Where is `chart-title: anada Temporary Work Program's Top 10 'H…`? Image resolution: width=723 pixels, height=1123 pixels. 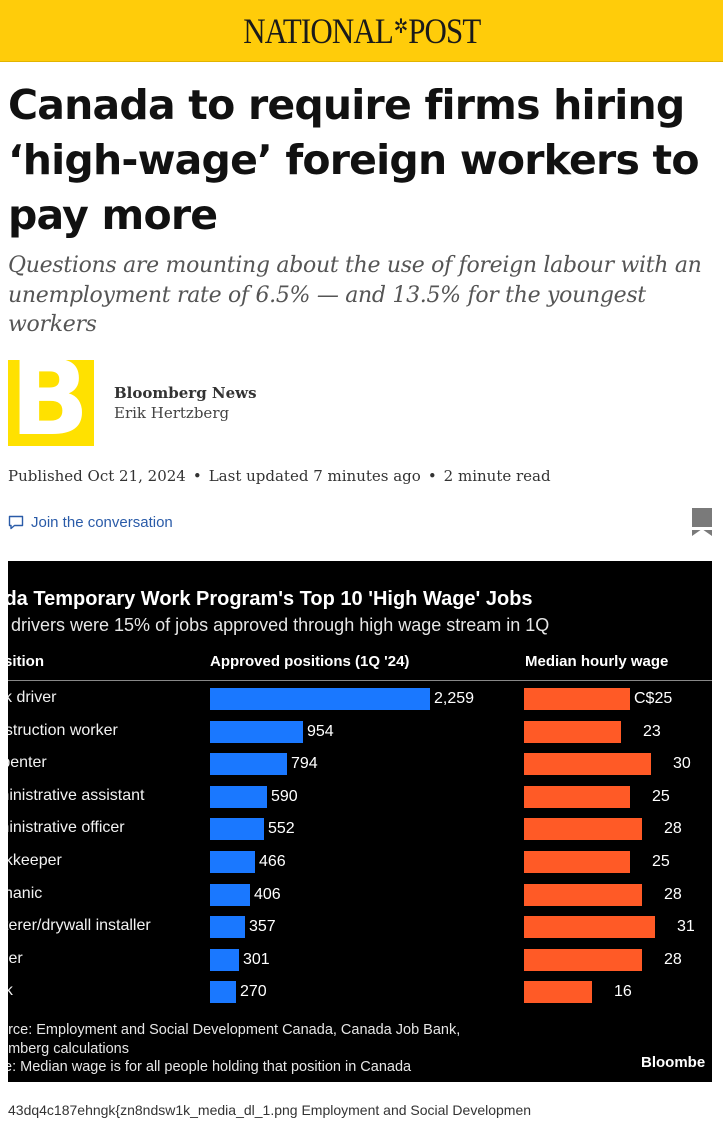 chart-title: anada Temporary Work Program's Top 10 'H… is located at coordinates (270, 599).